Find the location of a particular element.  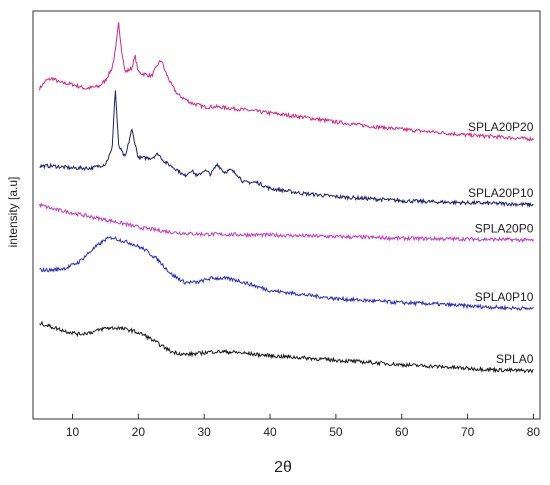

series-label-spla20p10: SPLA20P10 is located at coordinates (501, 193).